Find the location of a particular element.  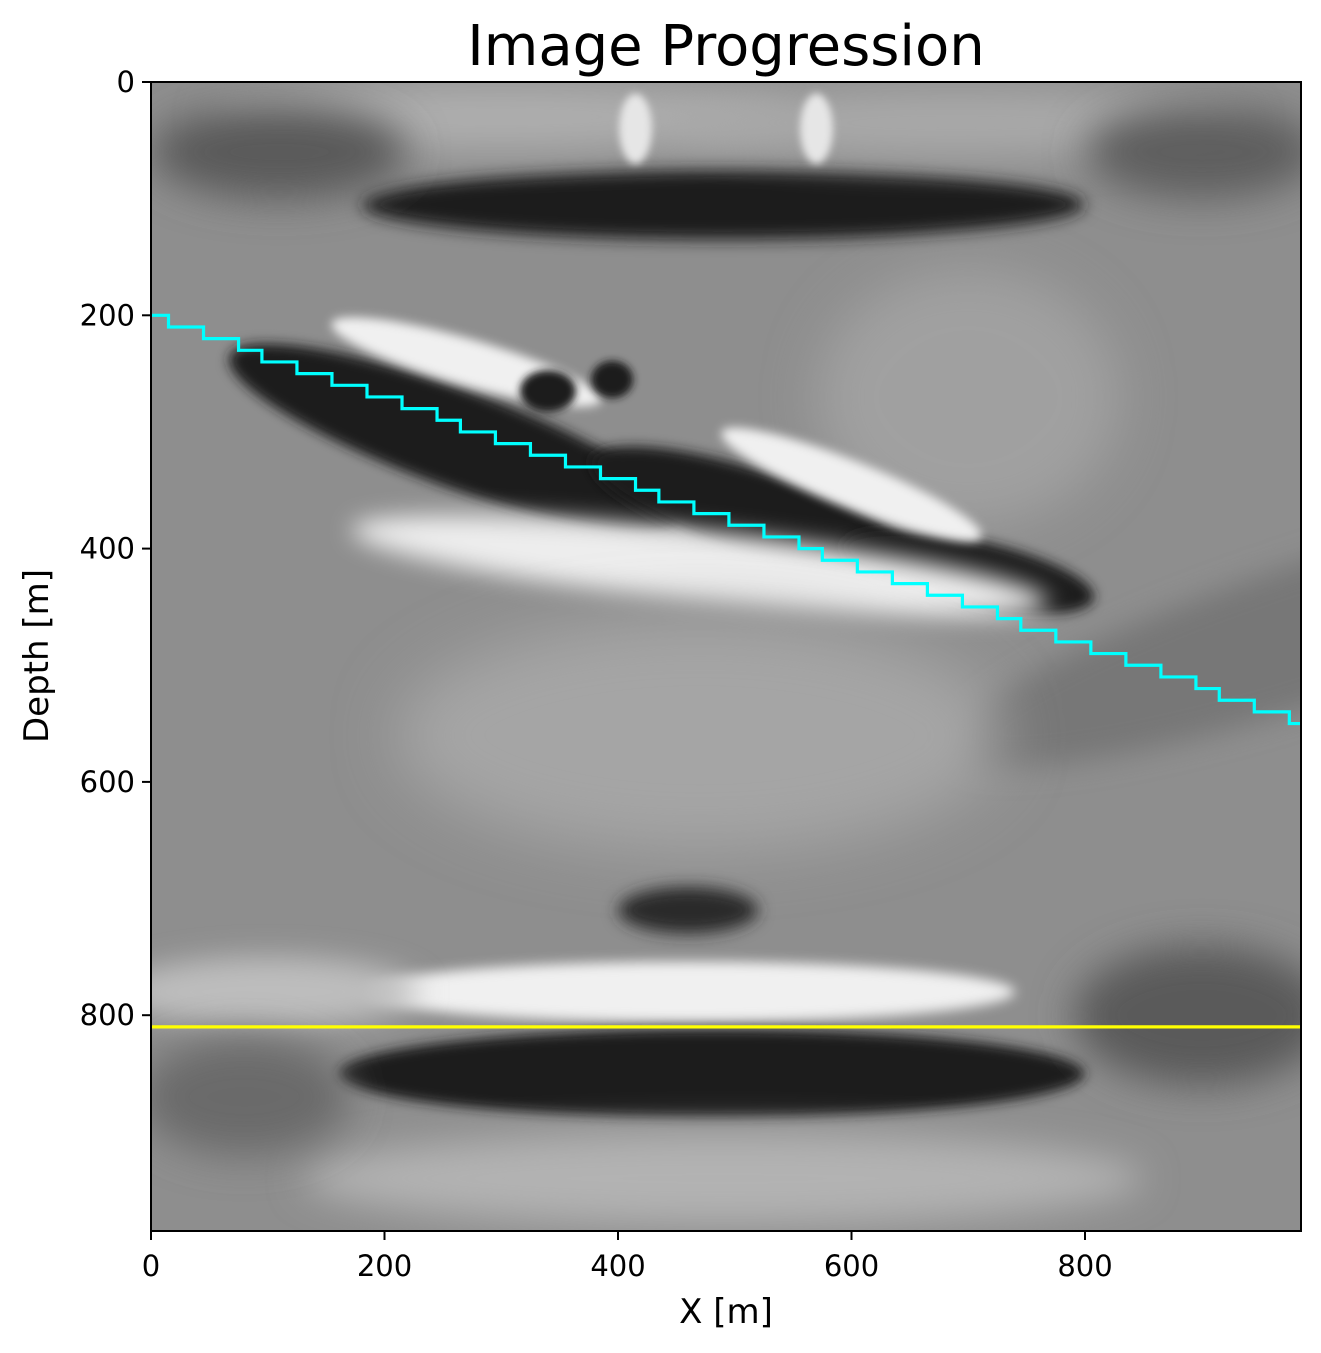

x-tick-label: 200 is located at coordinates (384, 1266).